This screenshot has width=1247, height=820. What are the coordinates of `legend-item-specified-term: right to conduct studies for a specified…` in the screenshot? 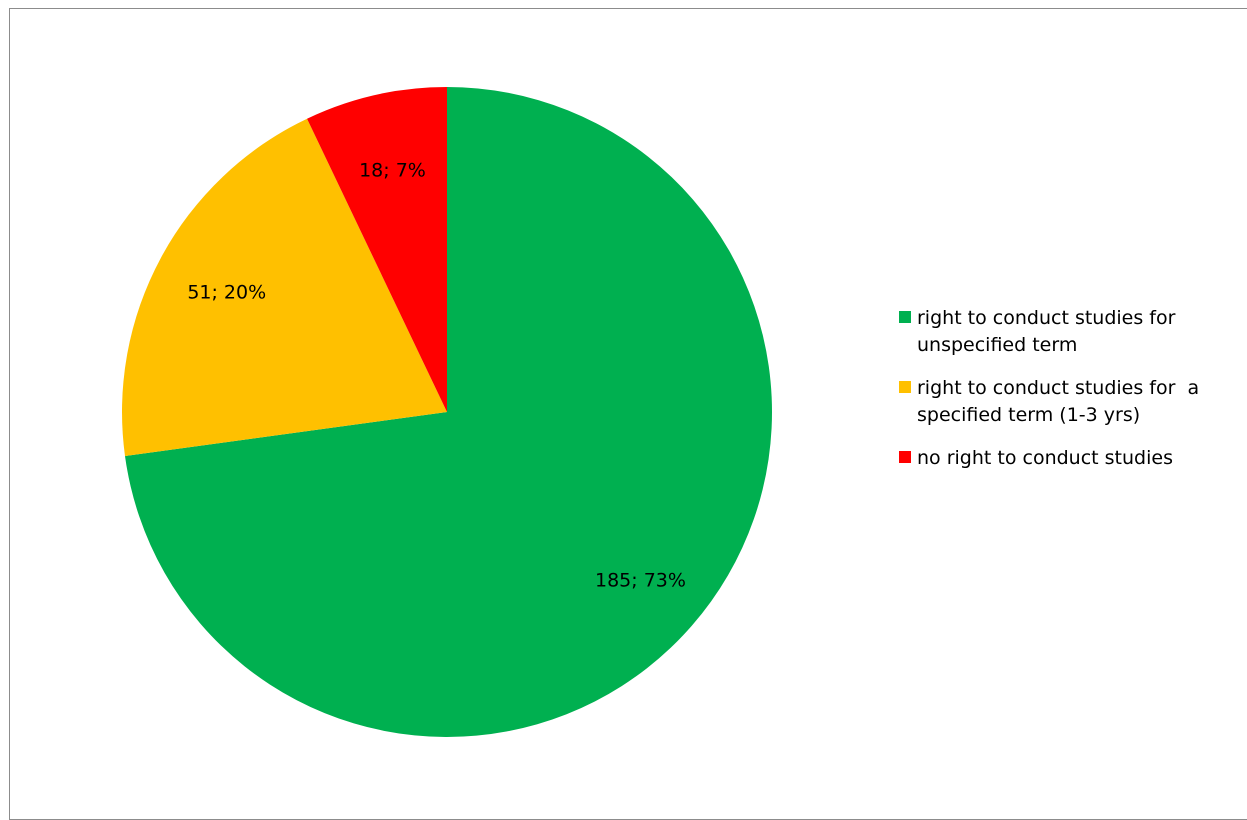 It's located at (1069, 402).